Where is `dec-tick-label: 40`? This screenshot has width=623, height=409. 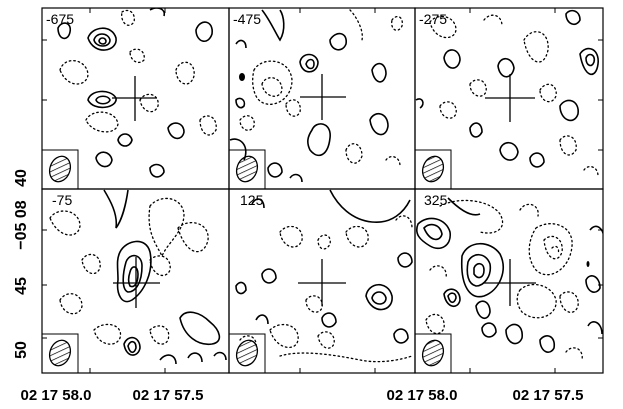 dec-tick-label: 40 is located at coordinates (21, 178).